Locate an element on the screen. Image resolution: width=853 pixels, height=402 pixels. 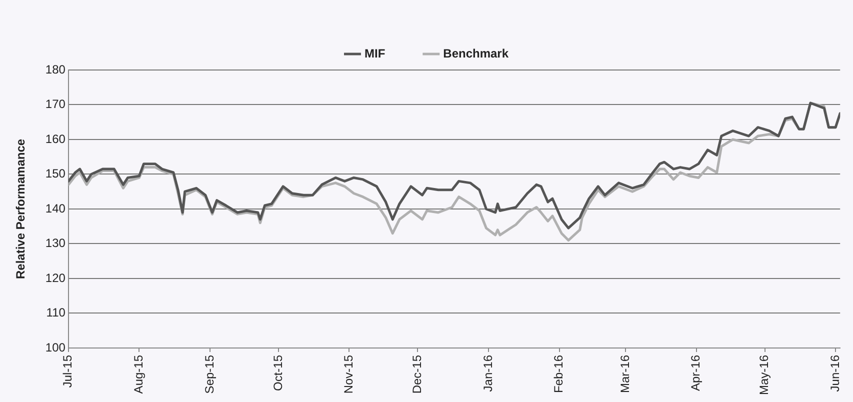
x-tick-label: Nov-15 is located at coordinates (349, 374).